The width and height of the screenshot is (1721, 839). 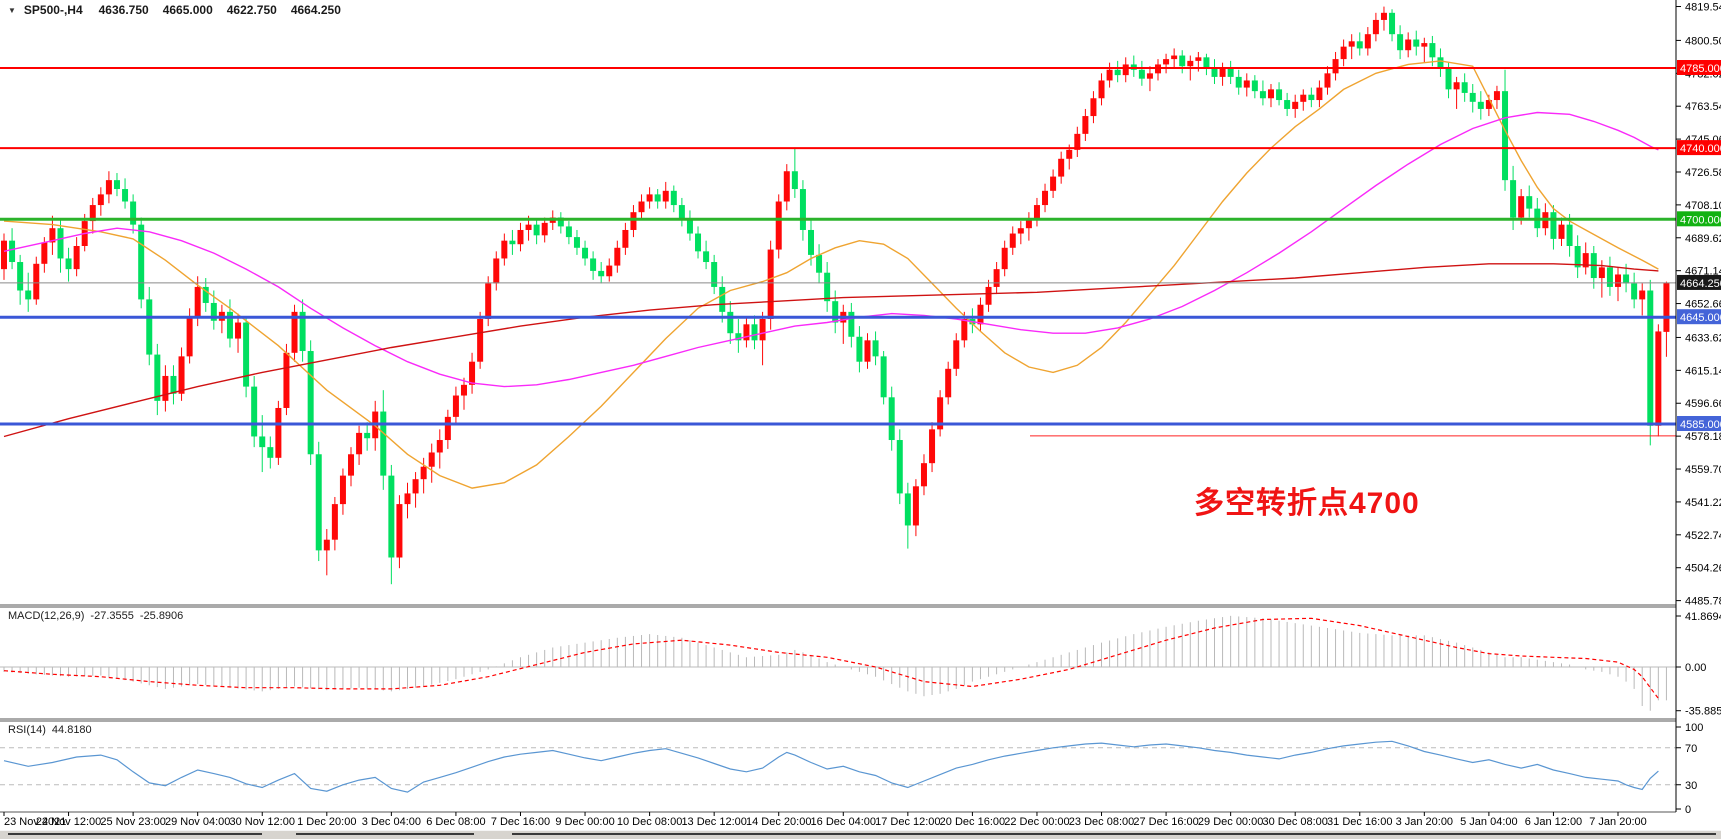 What do you see at coordinates (1489, 822) in the screenshot?
I see `date-tick-label: 5 Jan 04:00` at bounding box center [1489, 822].